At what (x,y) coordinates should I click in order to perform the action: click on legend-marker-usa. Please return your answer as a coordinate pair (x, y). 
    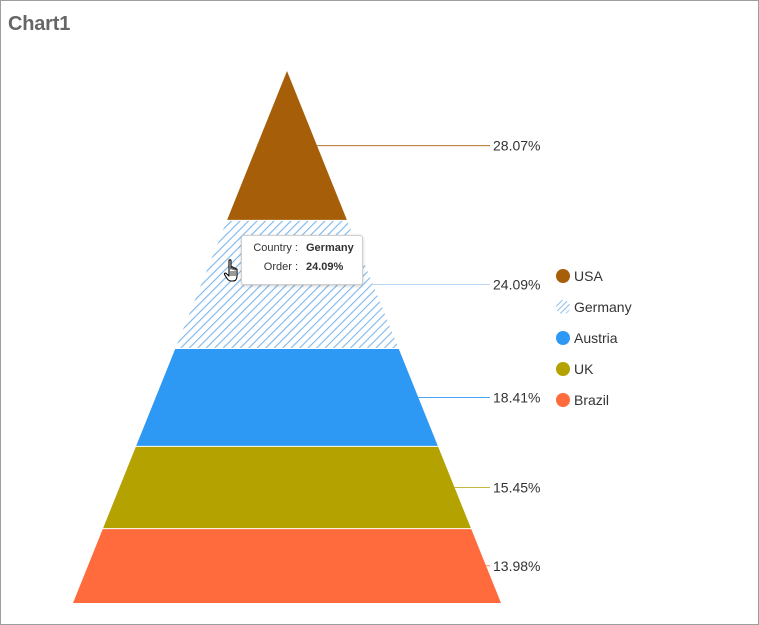
    Looking at the image, I should click on (563, 276).